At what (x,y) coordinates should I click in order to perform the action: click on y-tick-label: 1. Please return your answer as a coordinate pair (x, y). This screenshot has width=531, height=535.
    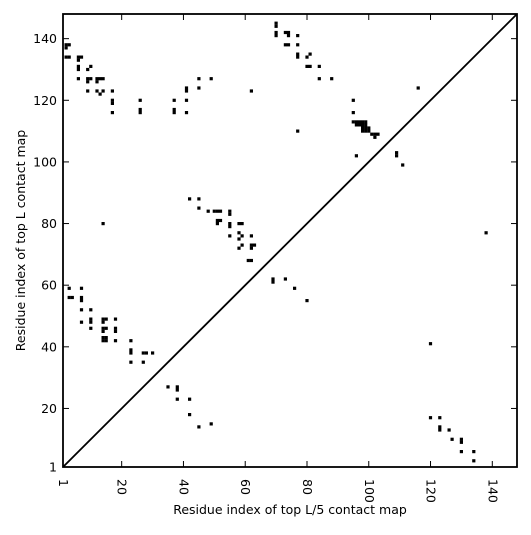
    Looking at the image, I should click on (53, 467).